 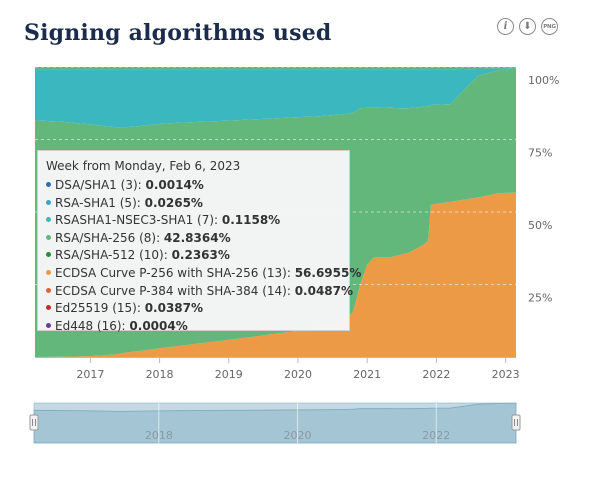 I want to click on navigator-series, so click(x=275, y=423).